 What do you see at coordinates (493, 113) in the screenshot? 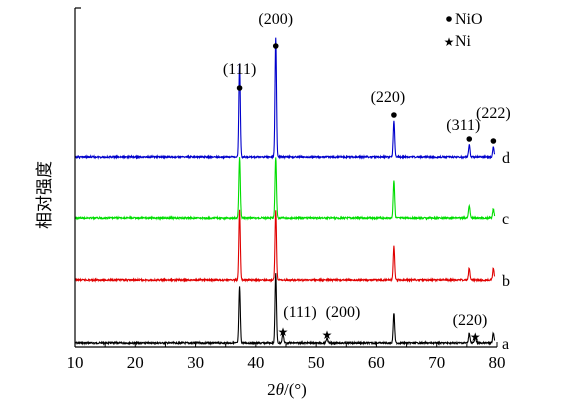
I see `nio-label: (222)` at bounding box center [493, 113].